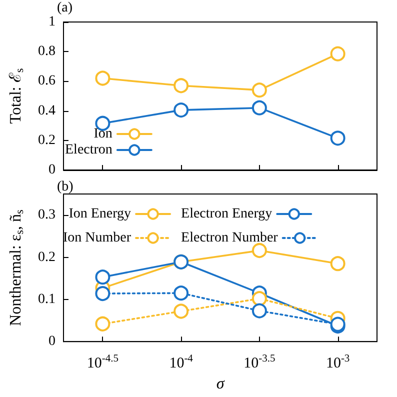 This screenshot has height=397, width=397. Describe the element at coordinates (47, 52) in the screenshot. I see `y-tick-label: 0.8` at that location.